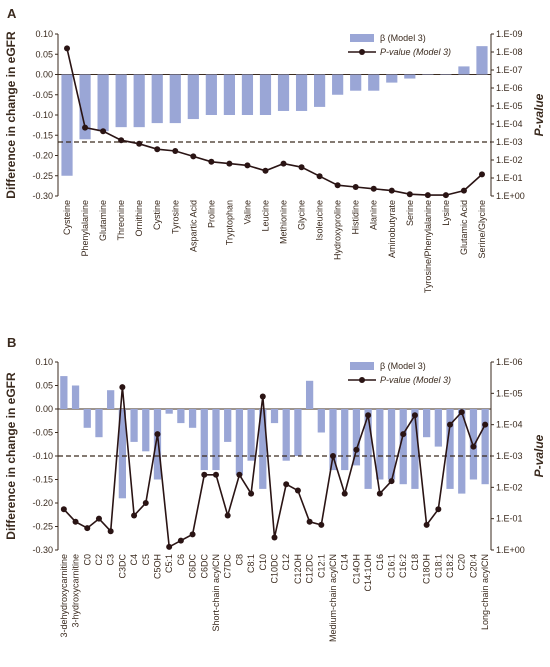 Image resolution: width=550 pixels, height=667 pixels. I want to click on chart1-category-label-5: C3DC, so click(122, 566).